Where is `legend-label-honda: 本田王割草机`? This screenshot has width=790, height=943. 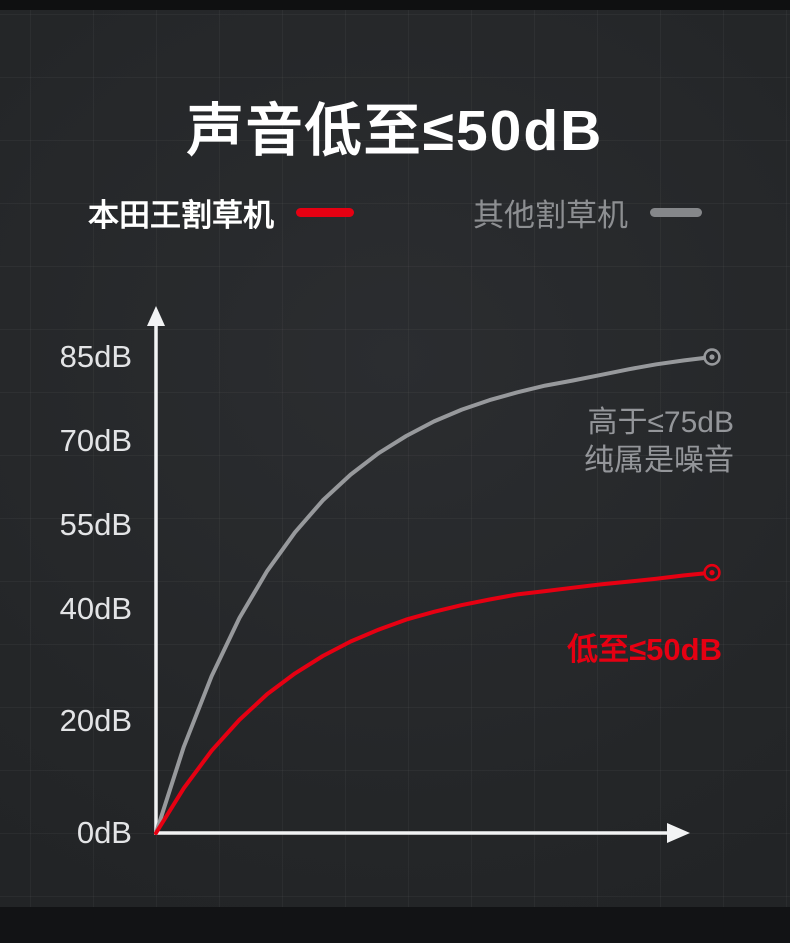 legend-label-honda: 本田王割草机 is located at coordinates (181, 215).